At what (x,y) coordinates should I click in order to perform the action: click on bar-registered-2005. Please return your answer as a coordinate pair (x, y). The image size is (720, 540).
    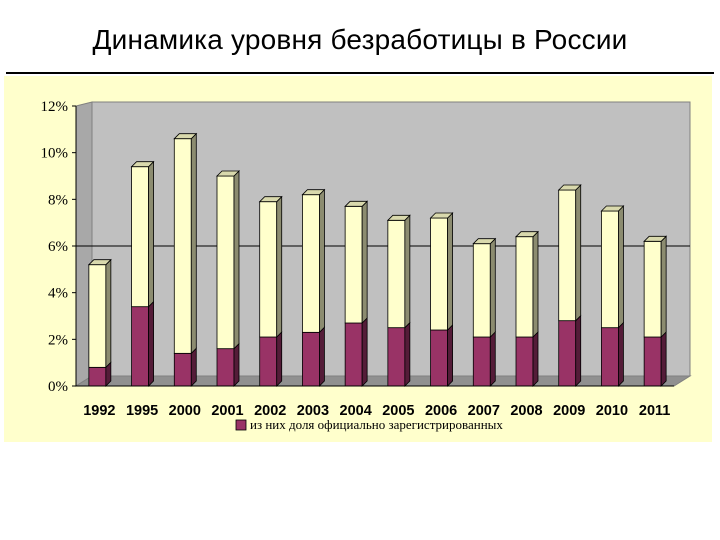
    Looking at the image, I should click on (396, 357).